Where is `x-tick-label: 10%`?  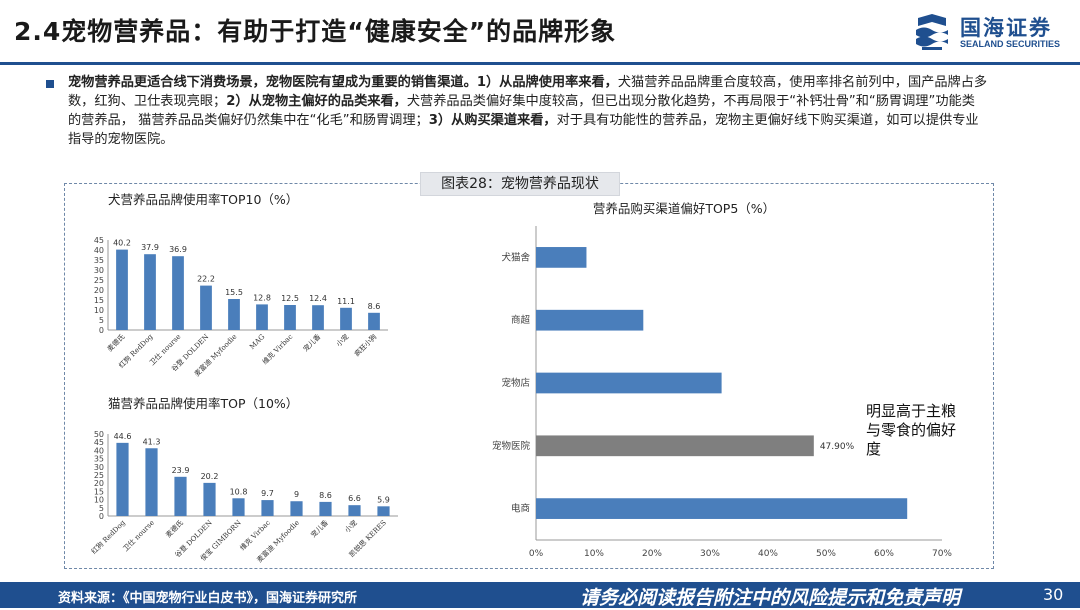
x-tick-label: 10% is located at coordinates (594, 554).